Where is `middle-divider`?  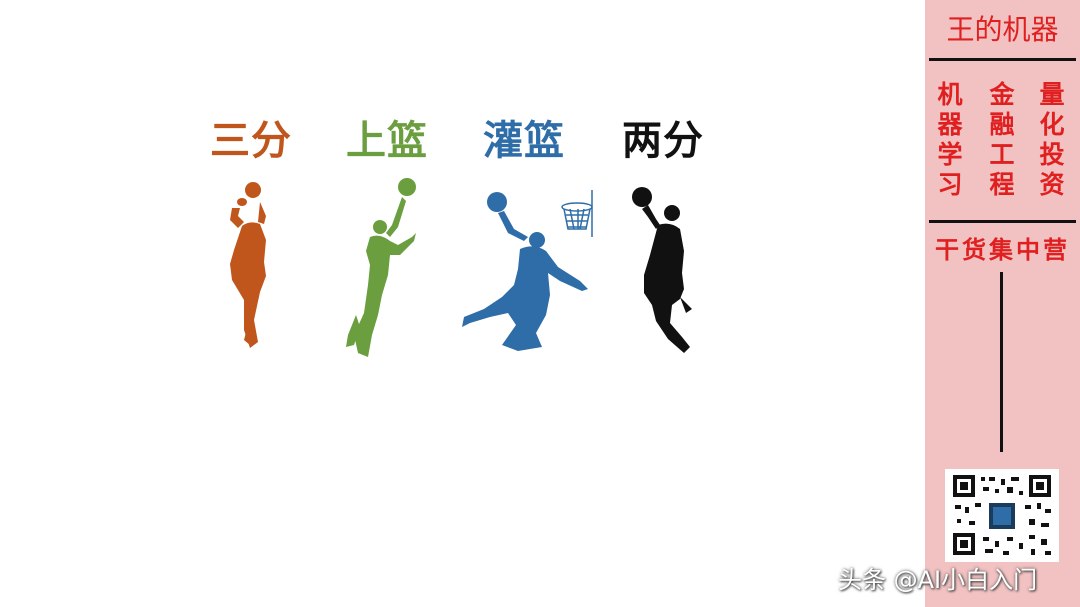 middle-divider is located at coordinates (1002, 221).